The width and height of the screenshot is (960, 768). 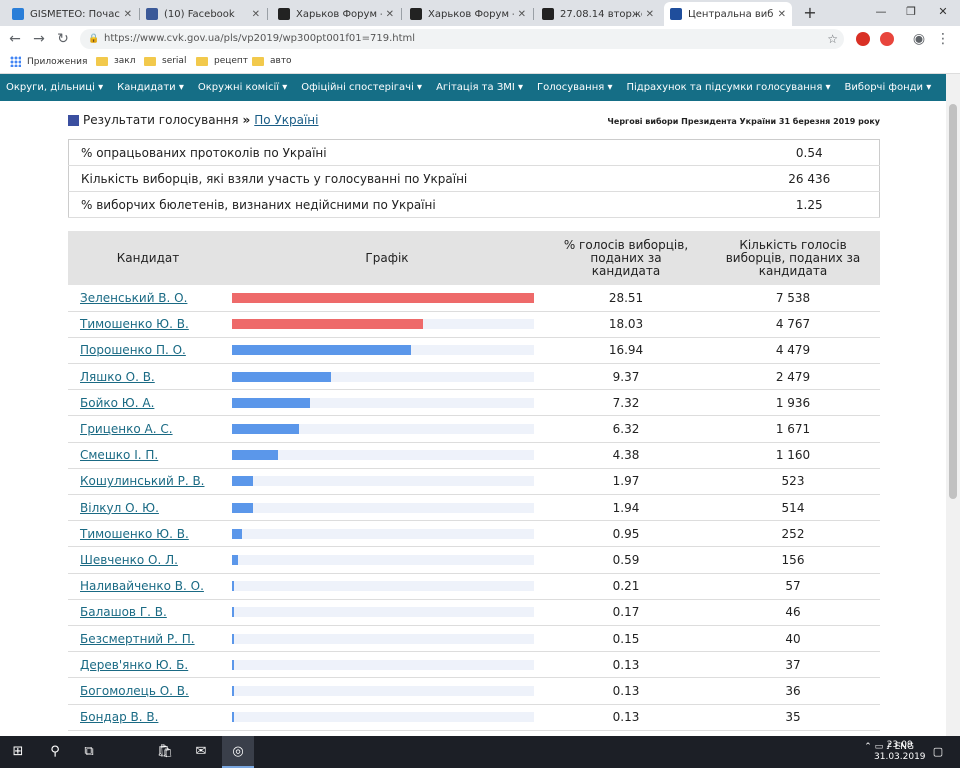 What do you see at coordinates (904, 747) in the screenshot?
I see `language-indicator: ENG` at bounding box center [904, 747].